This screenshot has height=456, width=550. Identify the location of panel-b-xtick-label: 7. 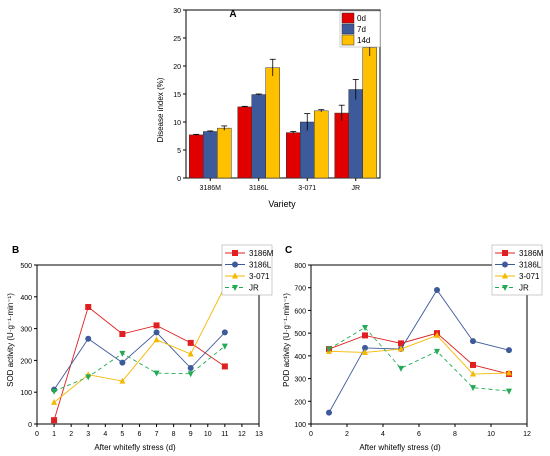
(157, 434).